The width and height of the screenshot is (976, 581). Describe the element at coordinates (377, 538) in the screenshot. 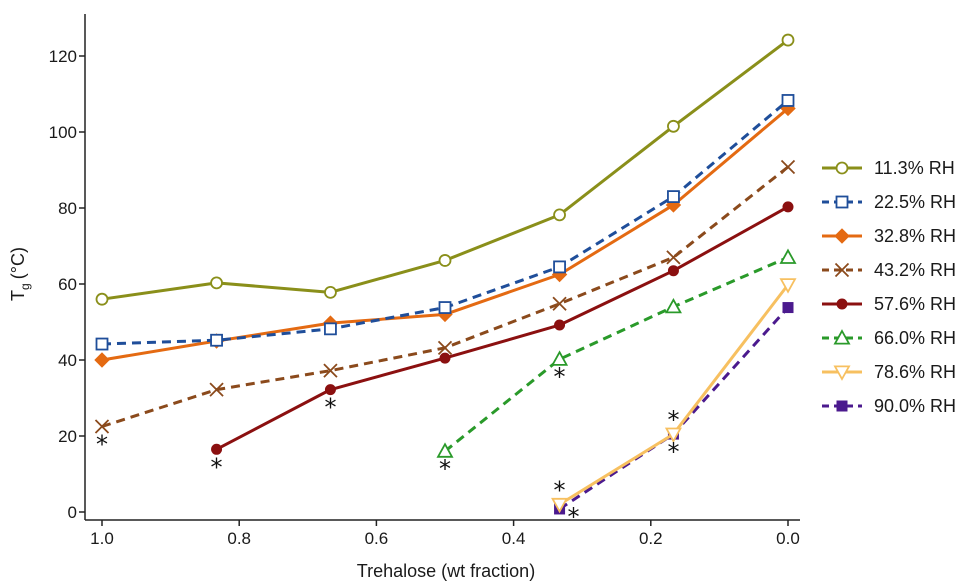

I see `x-tick-label: 0.6` at that location.